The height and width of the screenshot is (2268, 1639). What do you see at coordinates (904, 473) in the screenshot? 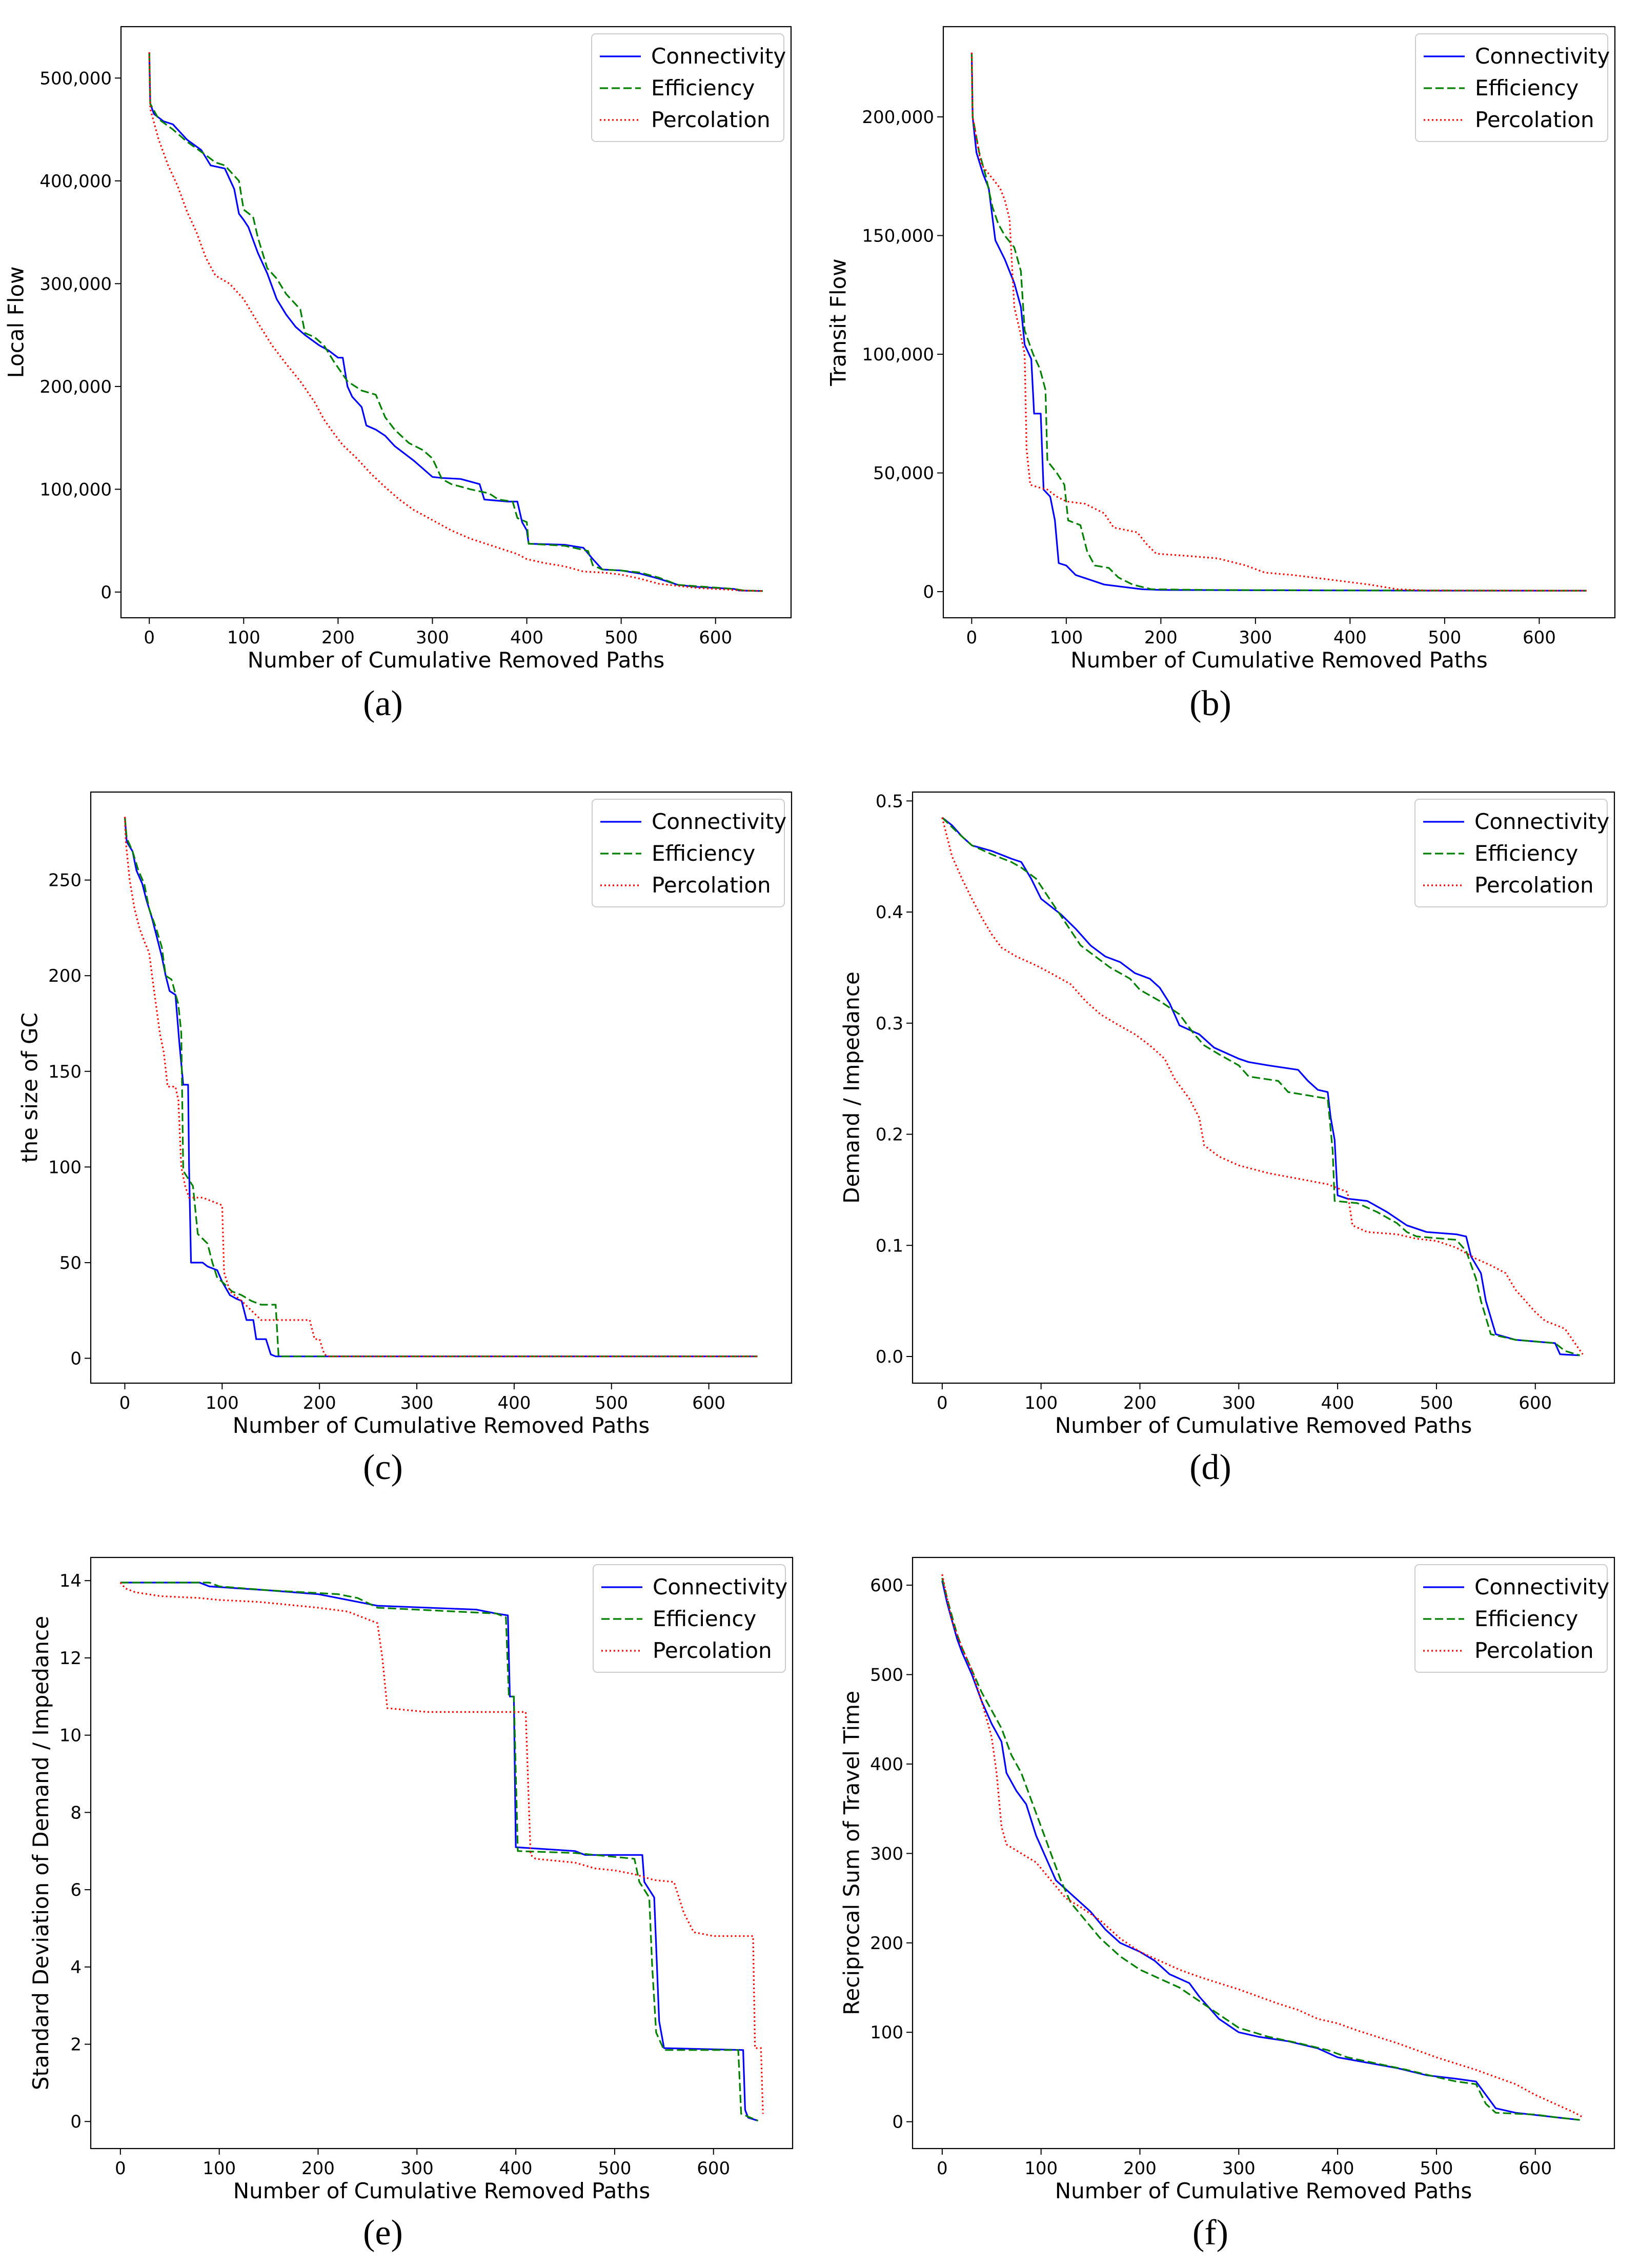
I see `y-tick-label: 50,000` at bounding box center [904, 473].